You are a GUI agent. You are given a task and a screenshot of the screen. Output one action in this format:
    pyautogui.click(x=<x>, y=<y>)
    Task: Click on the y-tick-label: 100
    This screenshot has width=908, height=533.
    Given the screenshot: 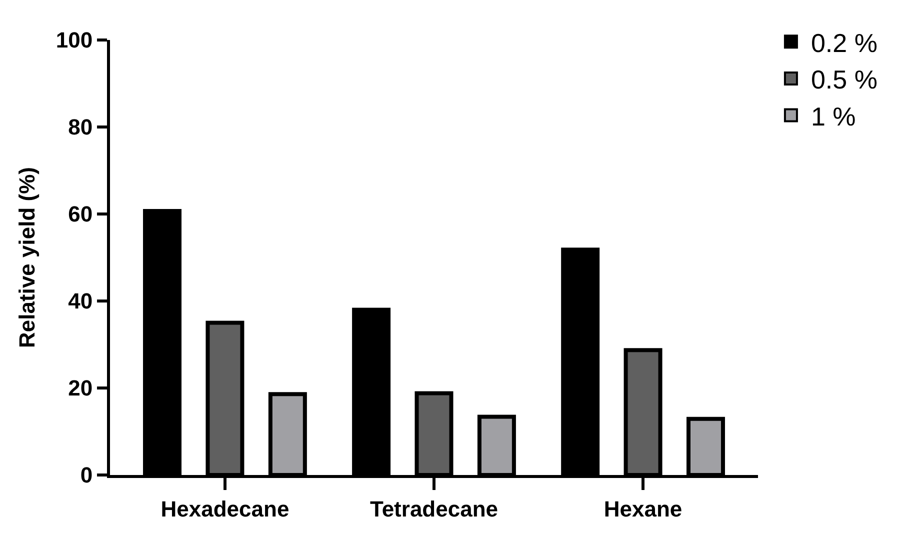 What is the action you would take?
    pyautogui.click(x=74, y=40)
    